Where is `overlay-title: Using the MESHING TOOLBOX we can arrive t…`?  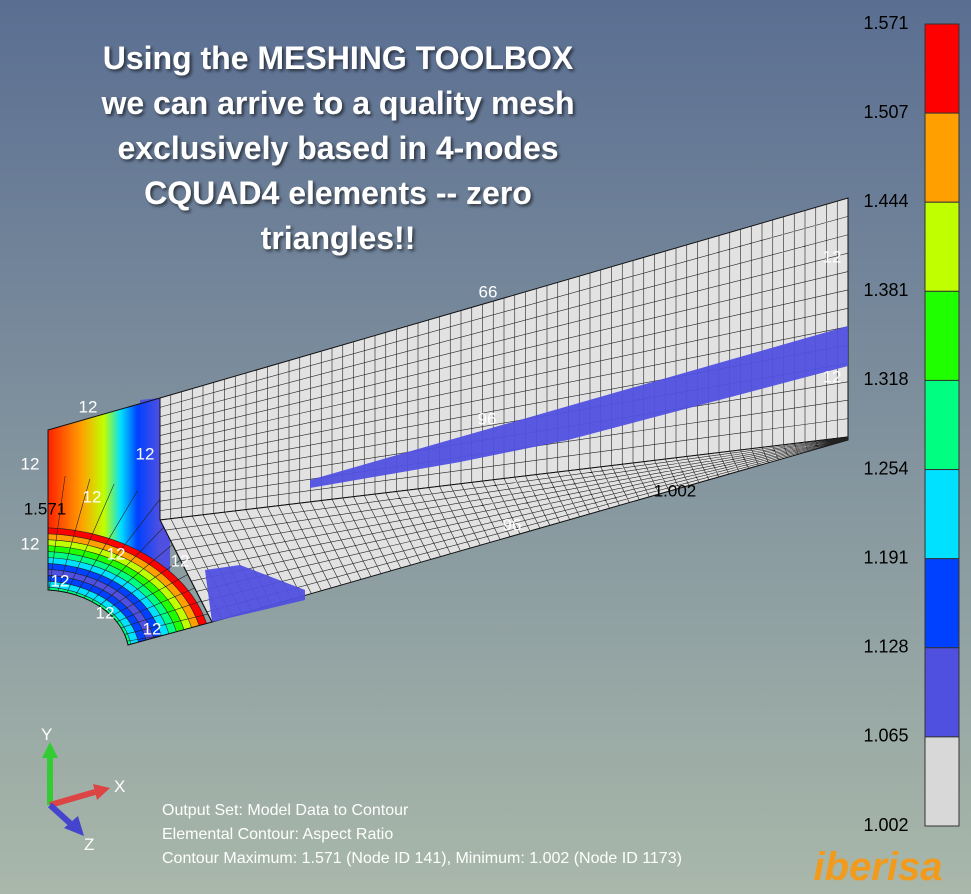 overlay-title: Using the MESHING TOOLBOX we can arrive t… is located at coordinates (337, 148).